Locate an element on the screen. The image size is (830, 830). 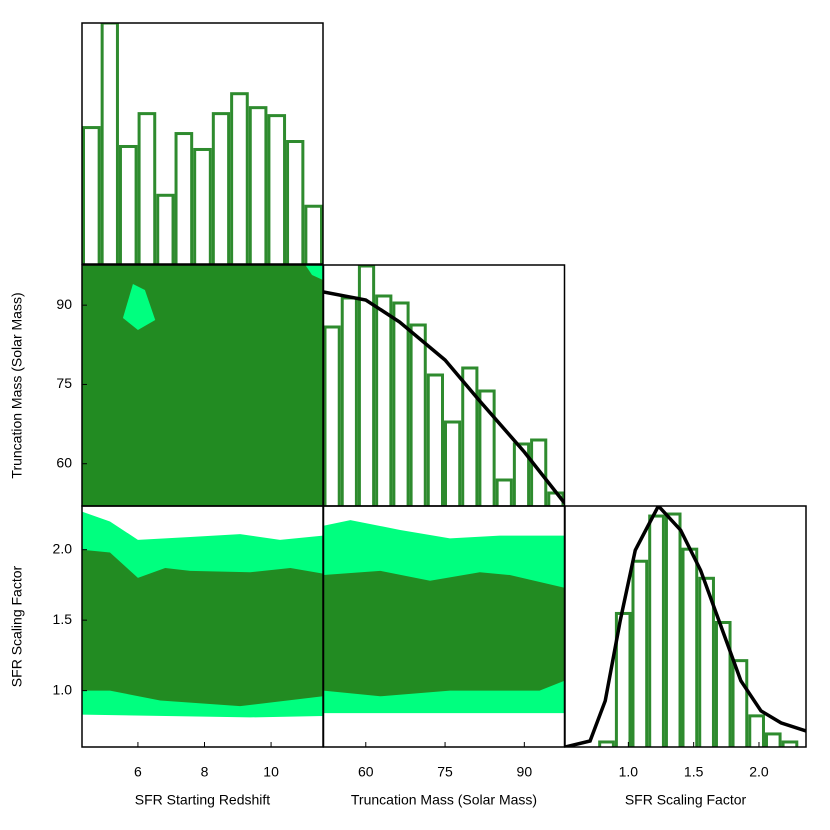
x-tick-label: 1.5 is located at coordinates (694, 772).